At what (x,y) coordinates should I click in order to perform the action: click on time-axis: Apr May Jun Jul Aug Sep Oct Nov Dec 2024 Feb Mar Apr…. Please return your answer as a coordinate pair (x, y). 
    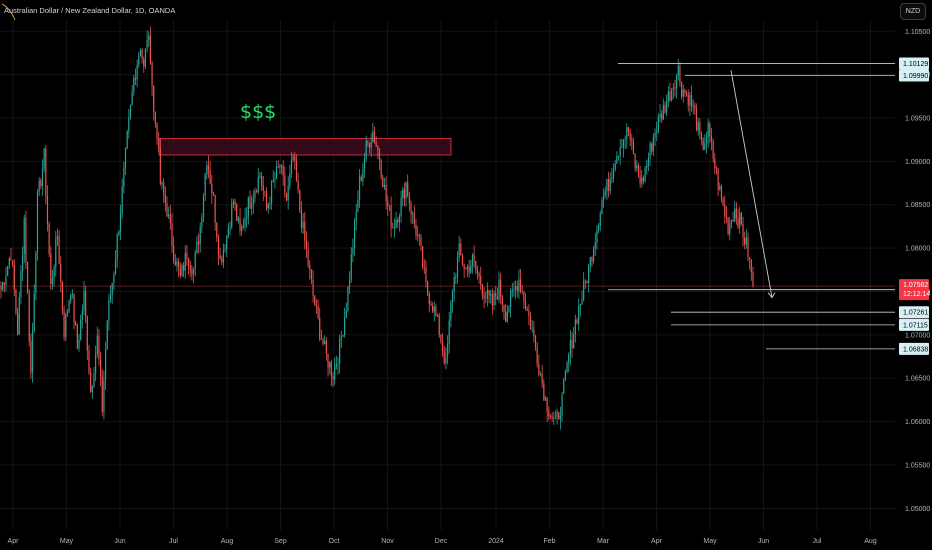
    Looking at the image, I should click on (442, 541).